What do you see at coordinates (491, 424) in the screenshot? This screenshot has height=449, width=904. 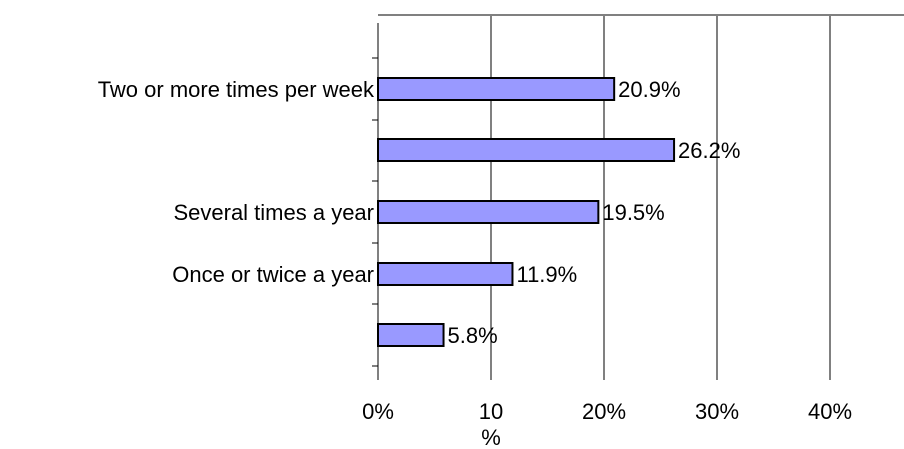 I see `x-tick-label-10: 10%` at bounding box center [491, 424].